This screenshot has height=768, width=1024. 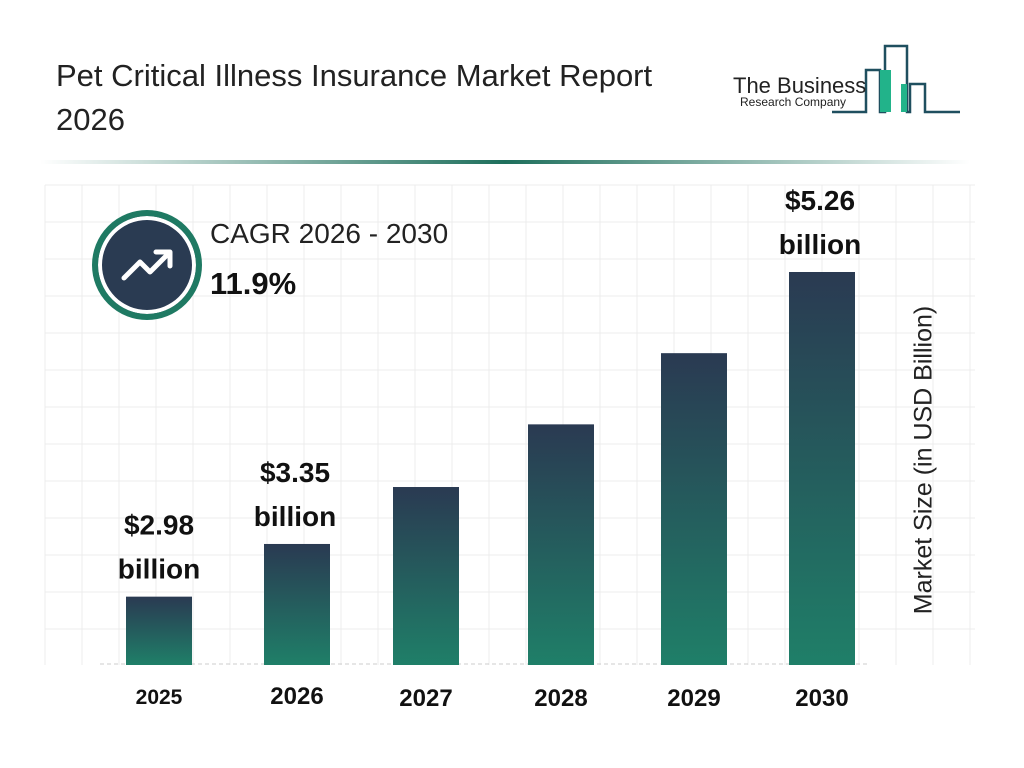 I want to click on x-tick-label: 2030, so click(x=821, y=698).